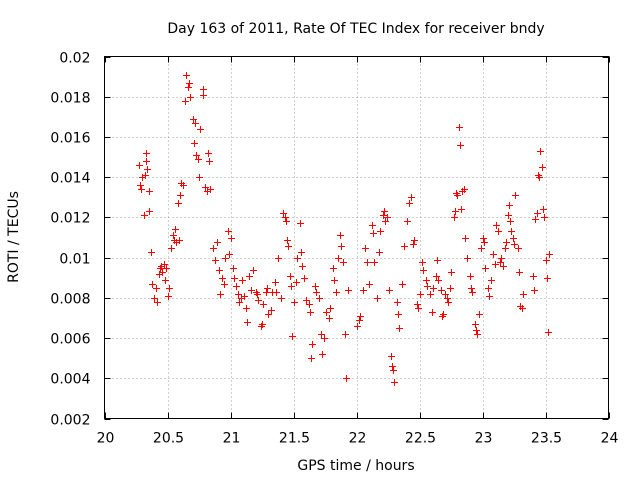 The image size is (640, 480). What do you see at coordinates (232, 439) in the screenshot?
I see `x-tick-label: 21` at bounding box center [232, 439].